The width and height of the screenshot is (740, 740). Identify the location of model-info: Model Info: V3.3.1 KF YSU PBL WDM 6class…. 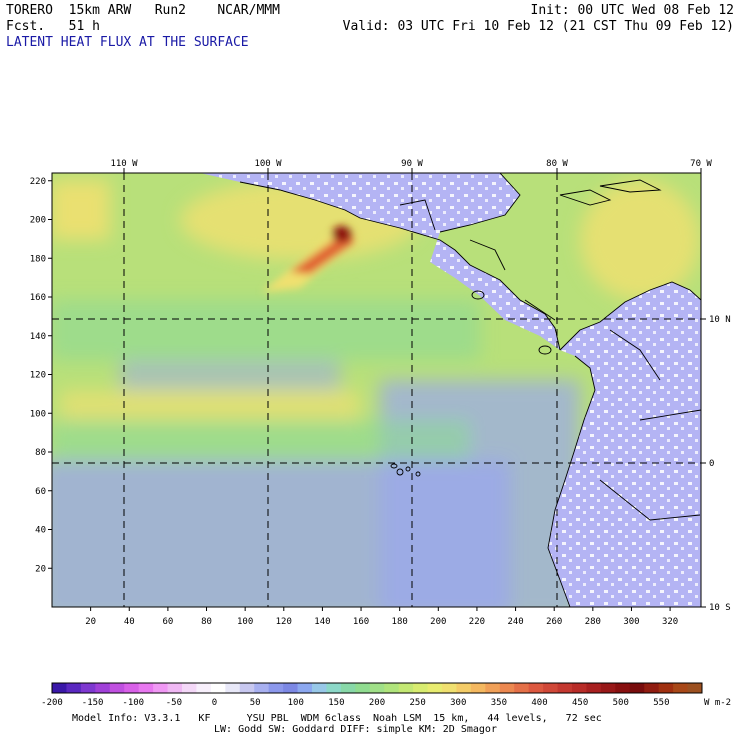
(337, 718).